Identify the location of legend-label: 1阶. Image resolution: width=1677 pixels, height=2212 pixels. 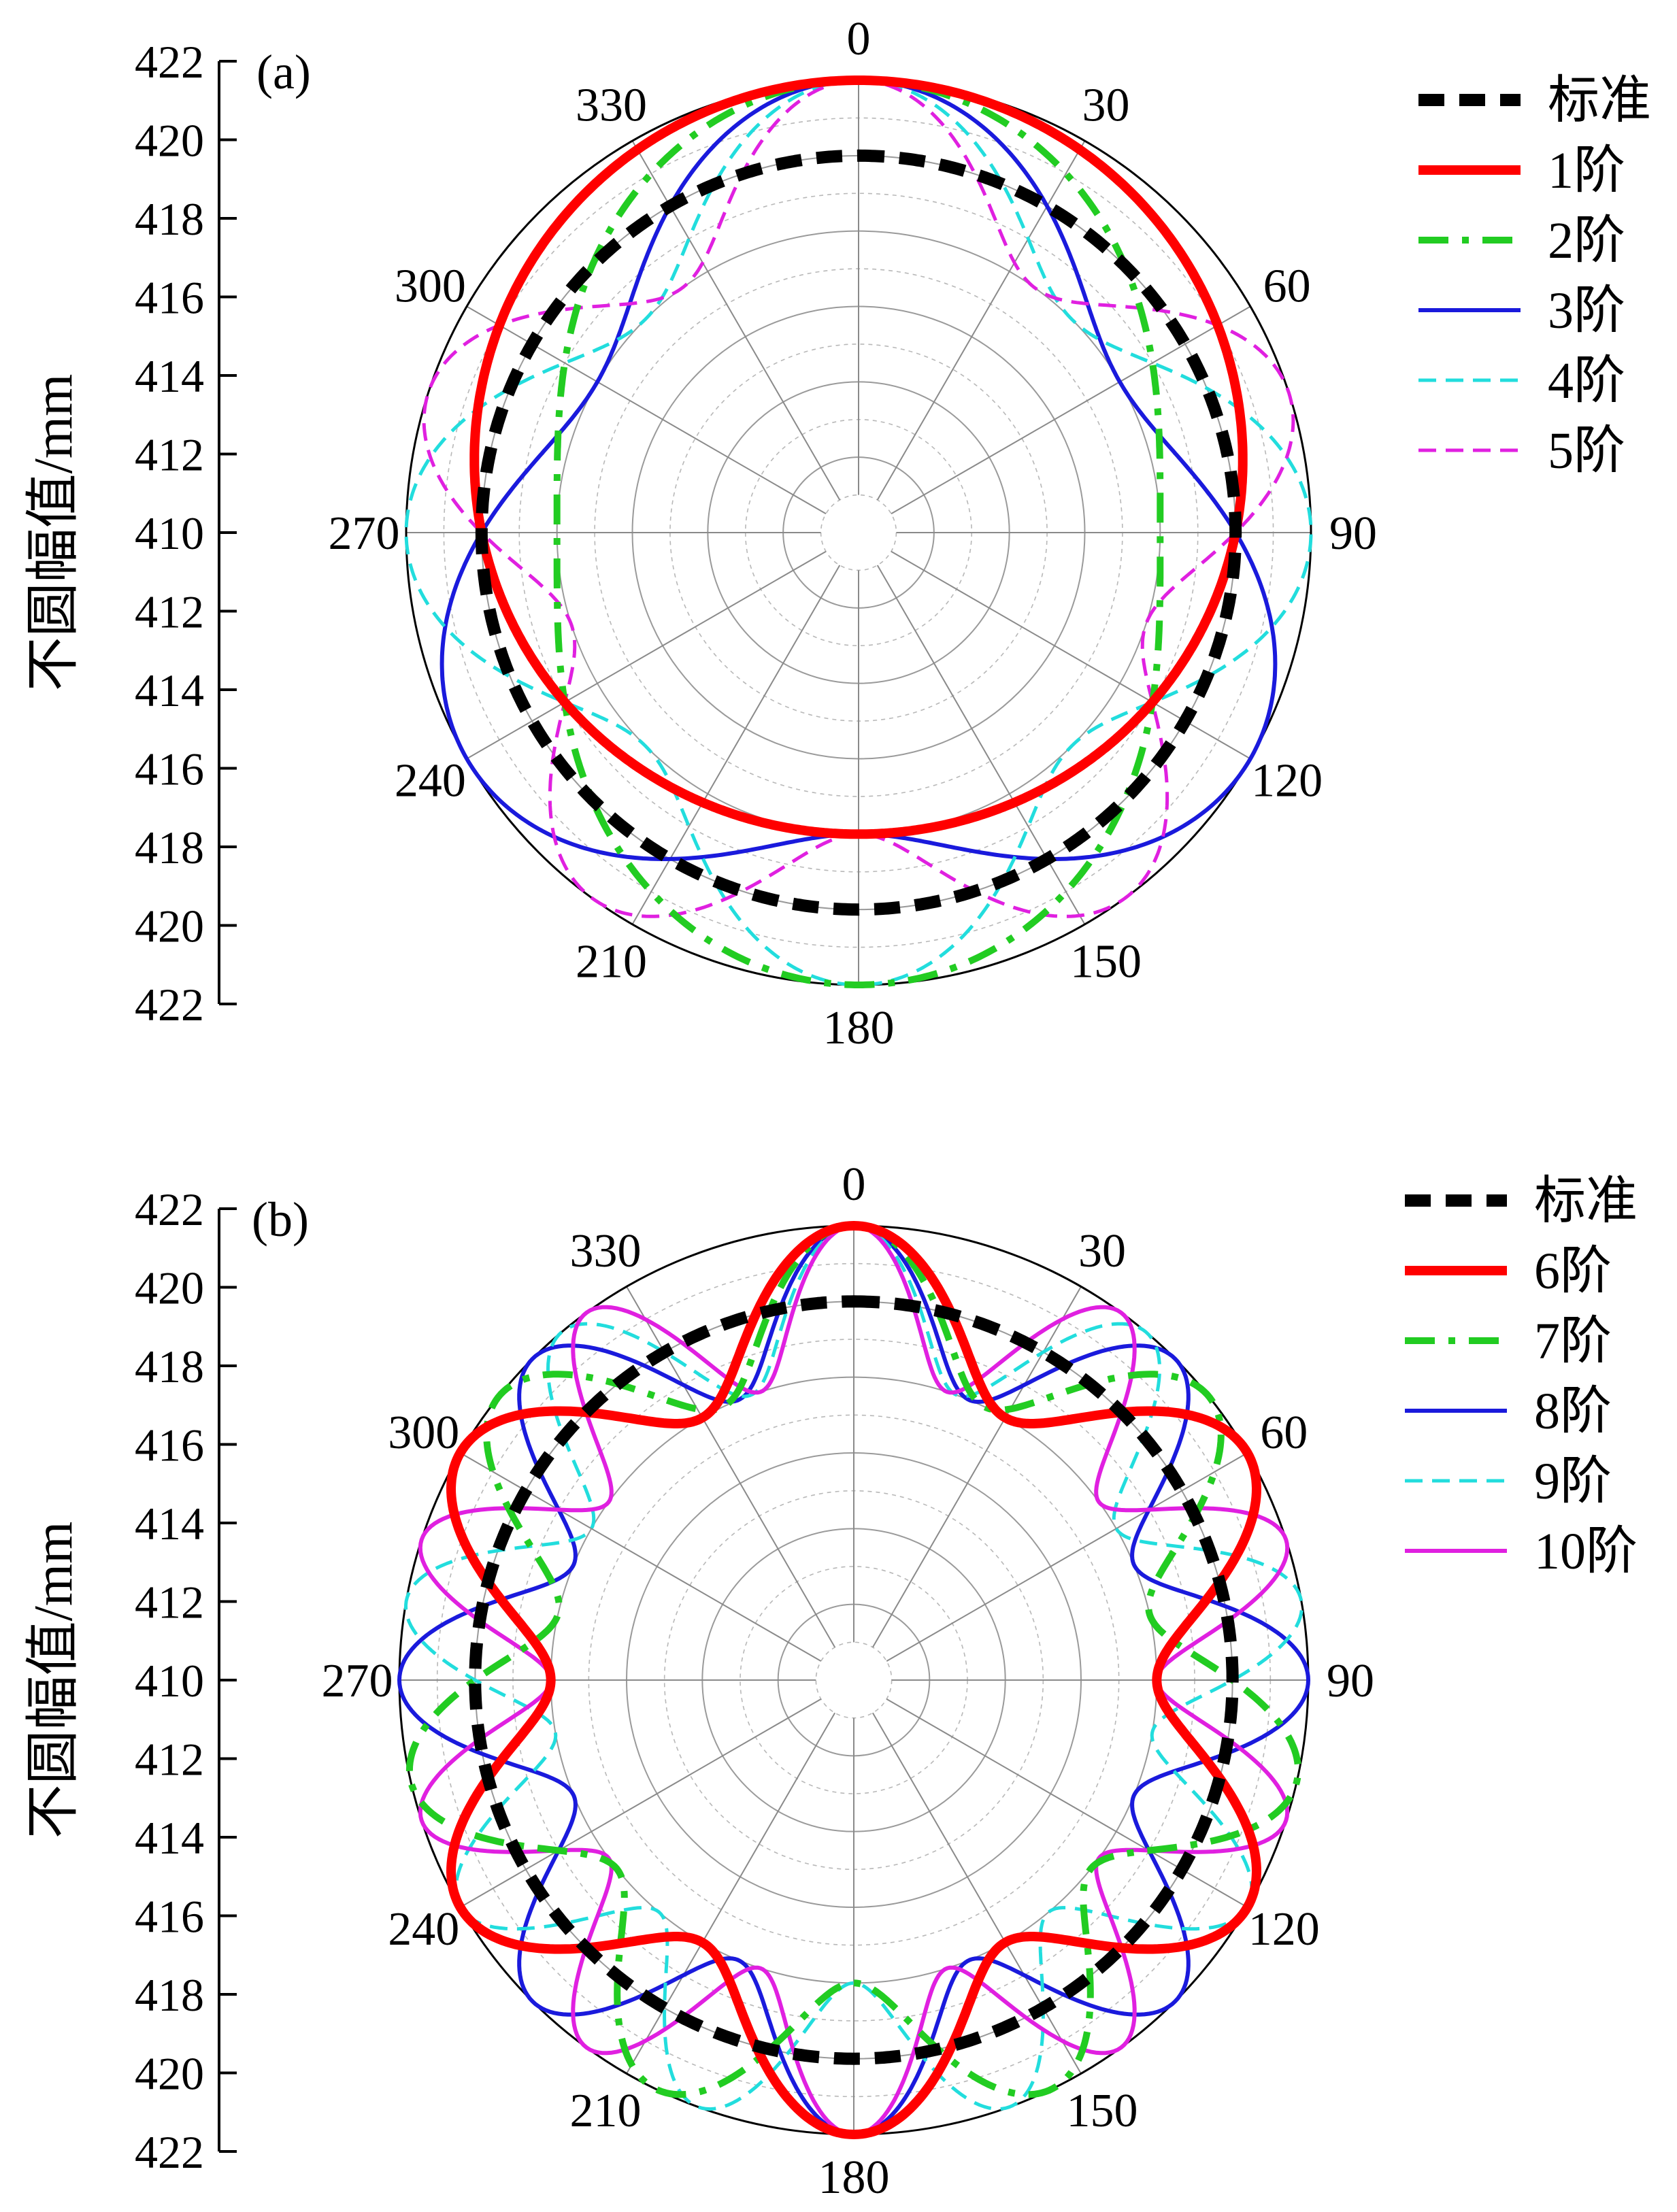
(1586, 170).